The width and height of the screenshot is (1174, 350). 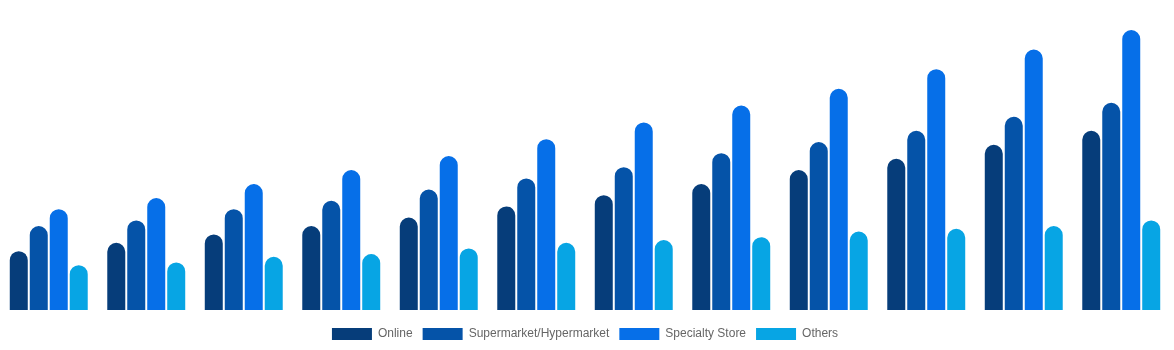 What do you see at coordinates (539, 333) in the screenshot?
I see `legend-label: Supermarket/Hypermarket` at bounding box center [539, 333].